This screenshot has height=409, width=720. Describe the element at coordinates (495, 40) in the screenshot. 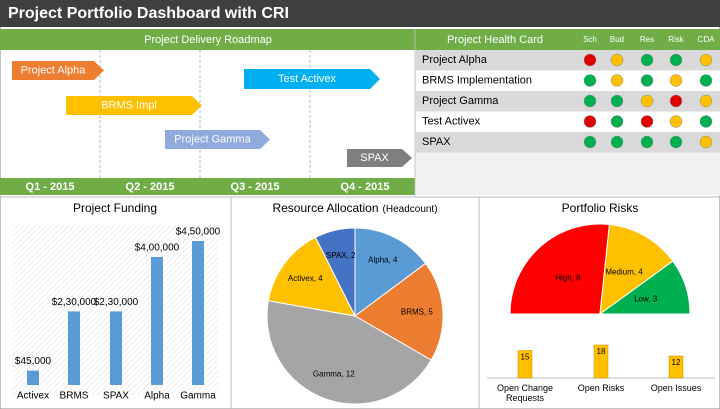

I see `health-title: Project Health Card` at that location.